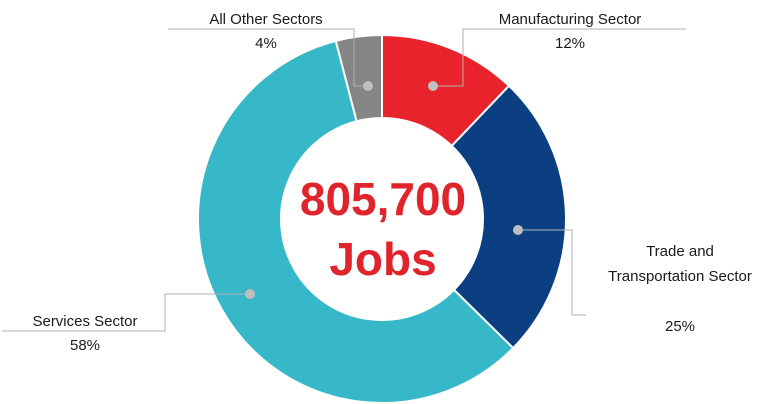 The width and height of the screenshot is (775, 404). I want to click on slice-percent-label: 25%, so click(680, 326).